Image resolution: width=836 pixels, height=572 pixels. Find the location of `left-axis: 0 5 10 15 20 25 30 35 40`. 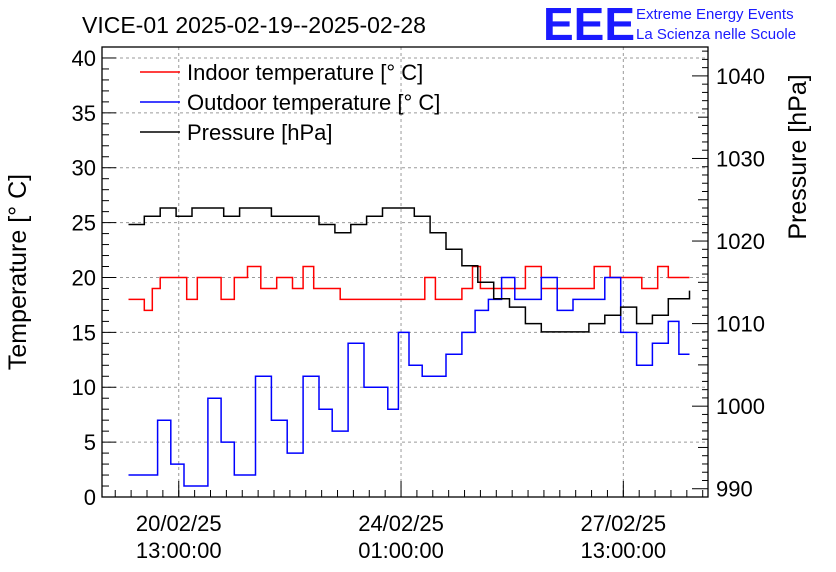

left-axis: 0 5 10 15 20 25 30 35 40 is located at coordinates (94, 278).